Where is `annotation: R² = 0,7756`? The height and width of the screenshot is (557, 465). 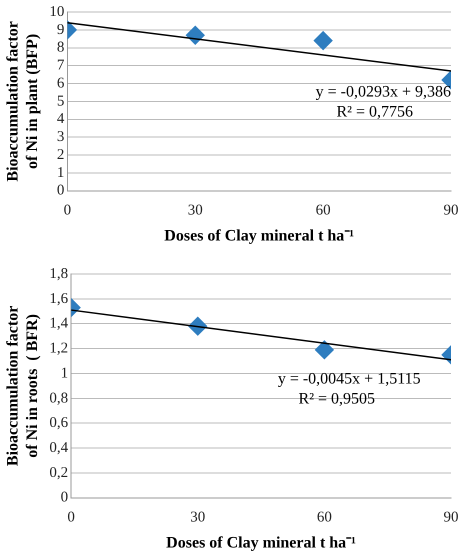 annotation: R² = 0,7756 is located at coordinates (374, 112).